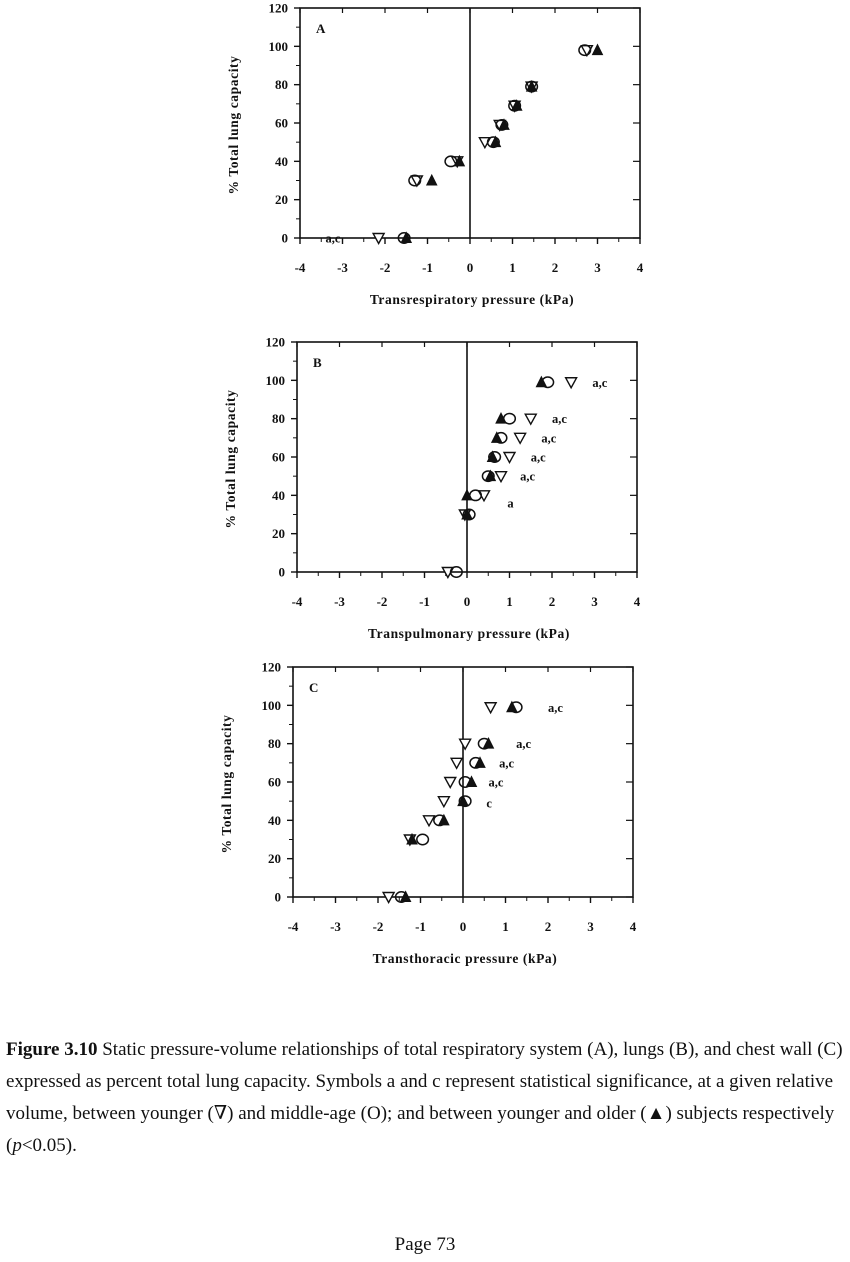  What do you see at coordinates (656, 1113) in the screenshot?
I see `caption-symbol-older: ▲` at bounding box center [656, 1113].